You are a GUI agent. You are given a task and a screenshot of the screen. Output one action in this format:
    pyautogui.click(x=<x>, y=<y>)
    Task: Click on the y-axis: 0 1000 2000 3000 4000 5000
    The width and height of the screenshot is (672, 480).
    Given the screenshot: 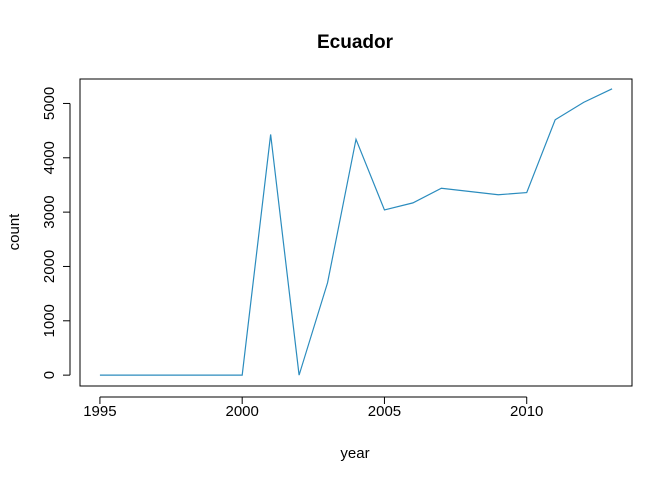 What is the action you would take?
    pyautogui.click(x=56, y=233)
    